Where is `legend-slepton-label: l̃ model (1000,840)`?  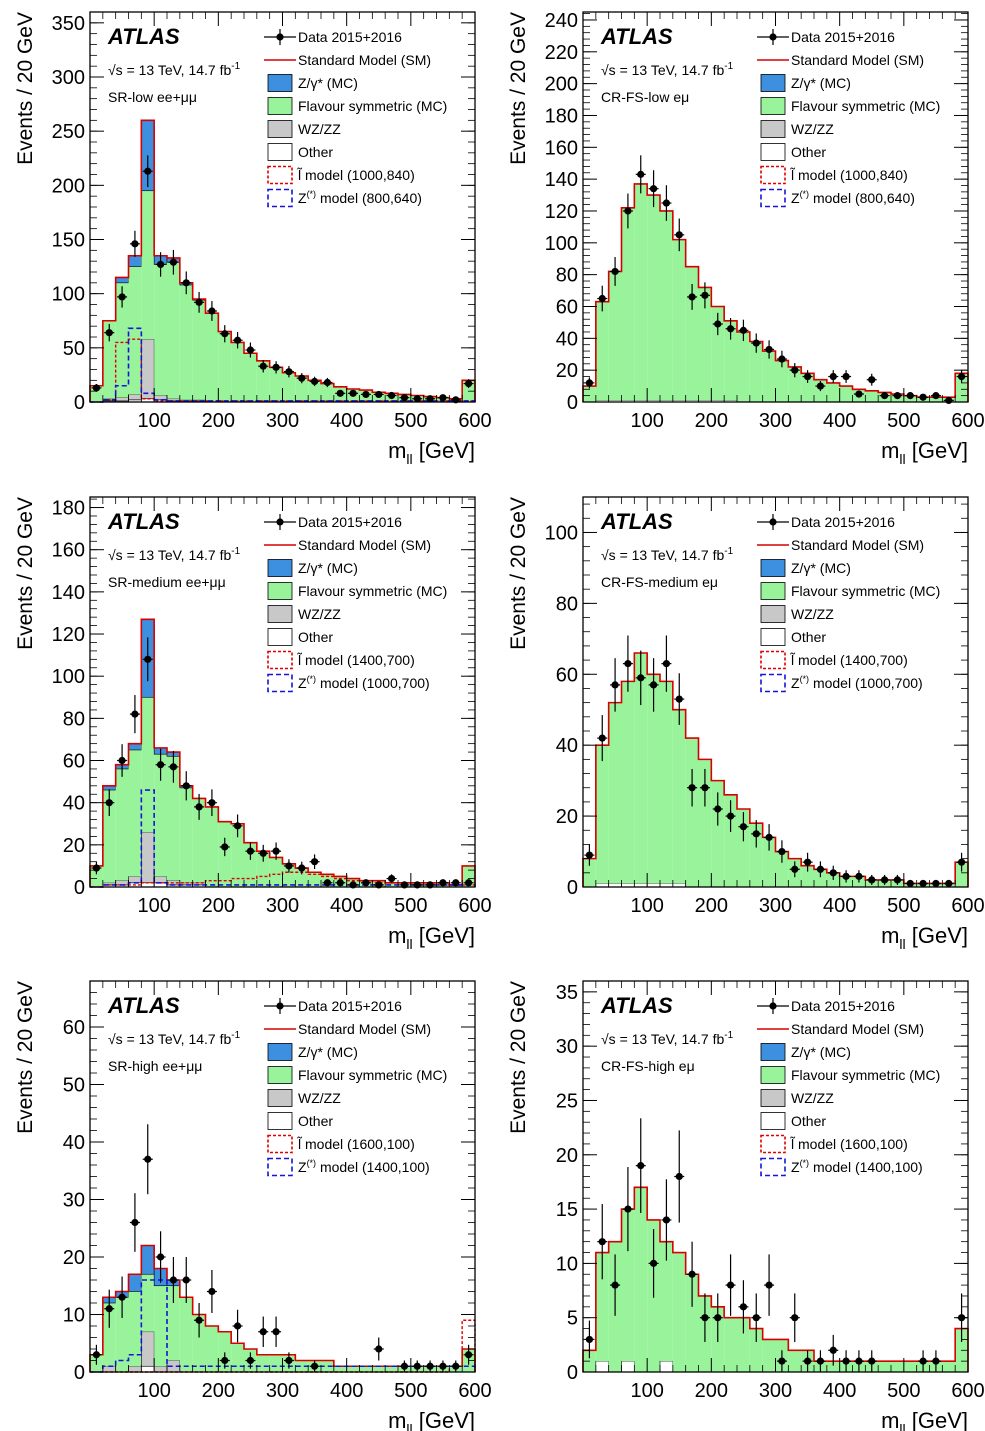 legend-slepton-label: l̃ model (1000,840) is located at coordinates (355, 174).